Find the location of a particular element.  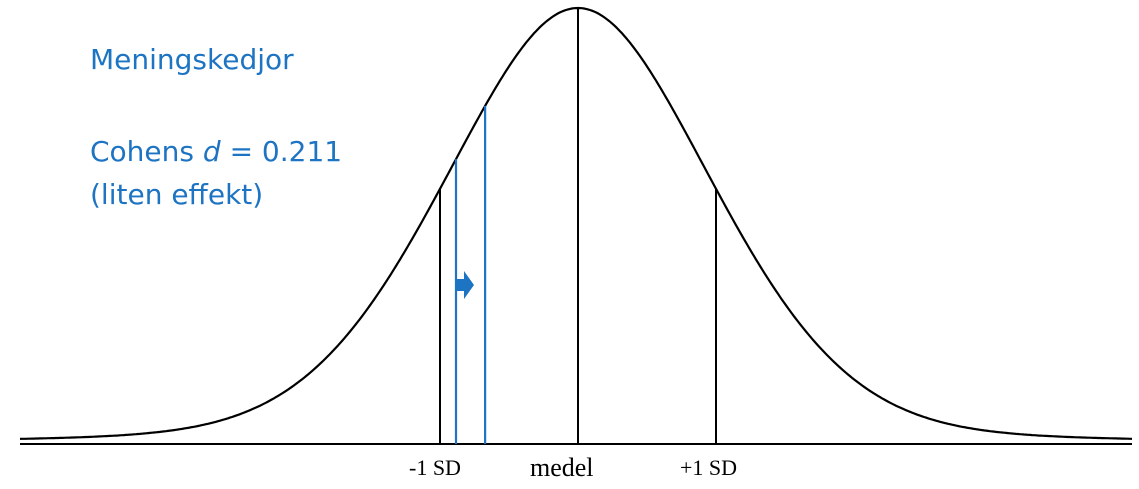

effect-size-text: Cohens d = 0.211 is located at coordinates (216, 152).